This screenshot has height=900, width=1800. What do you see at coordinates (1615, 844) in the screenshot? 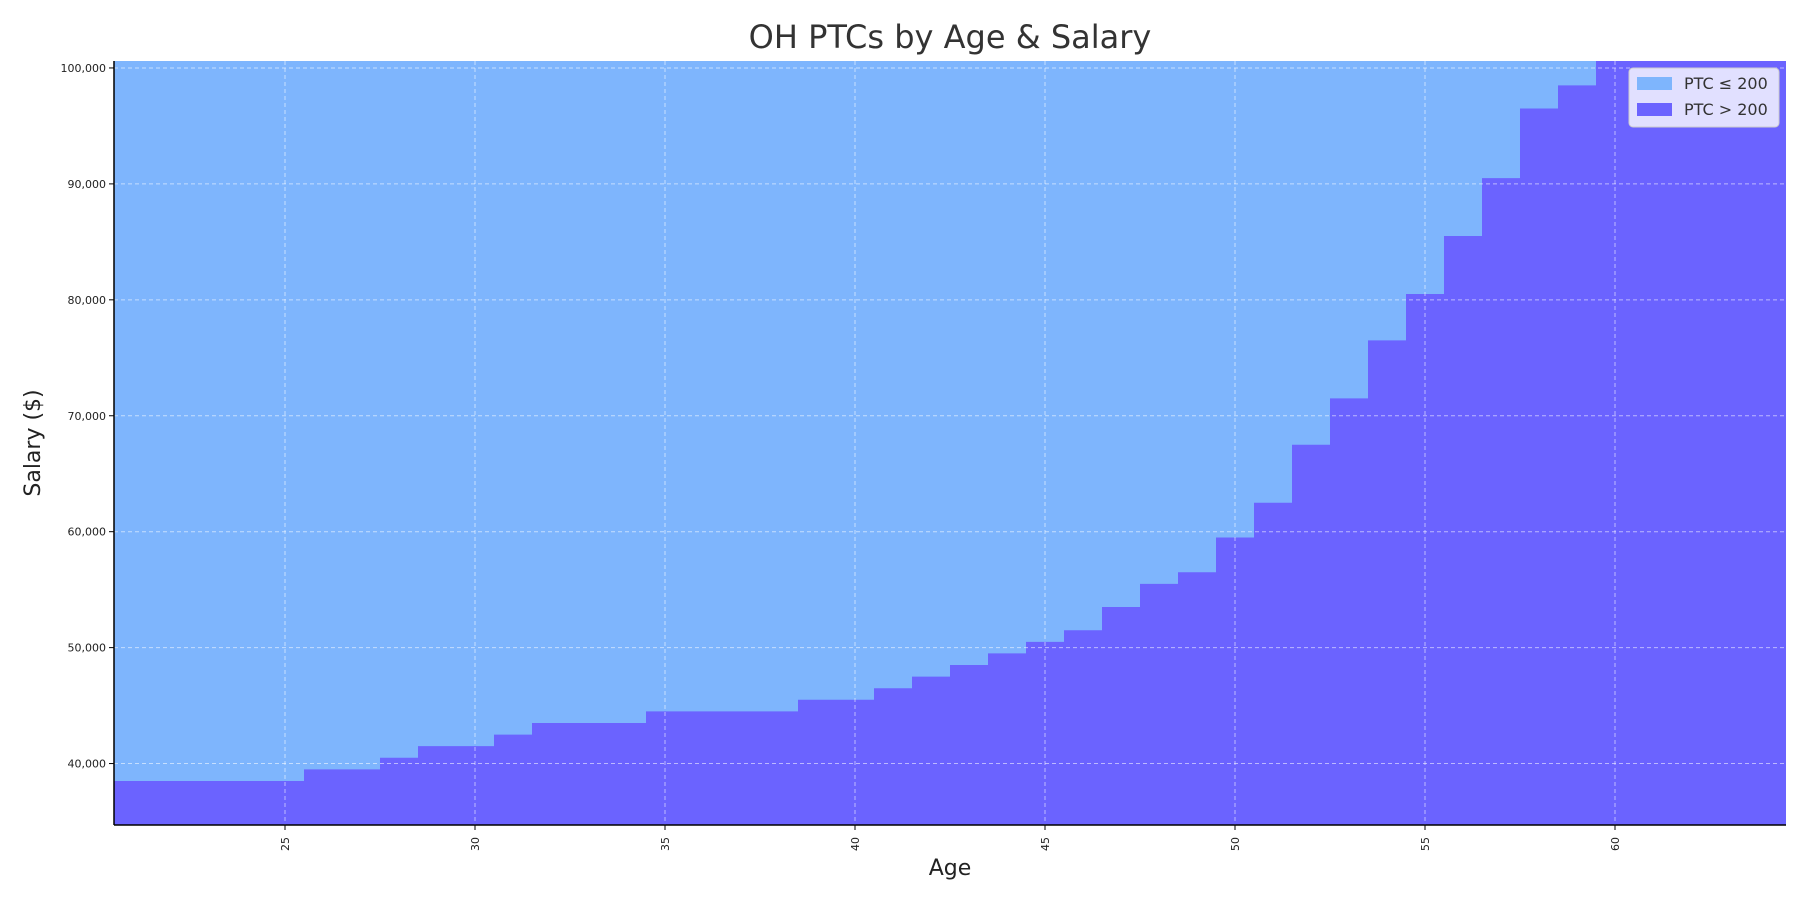
I see `x-tick-label-60: 60` at bounding box center [1615, 844].